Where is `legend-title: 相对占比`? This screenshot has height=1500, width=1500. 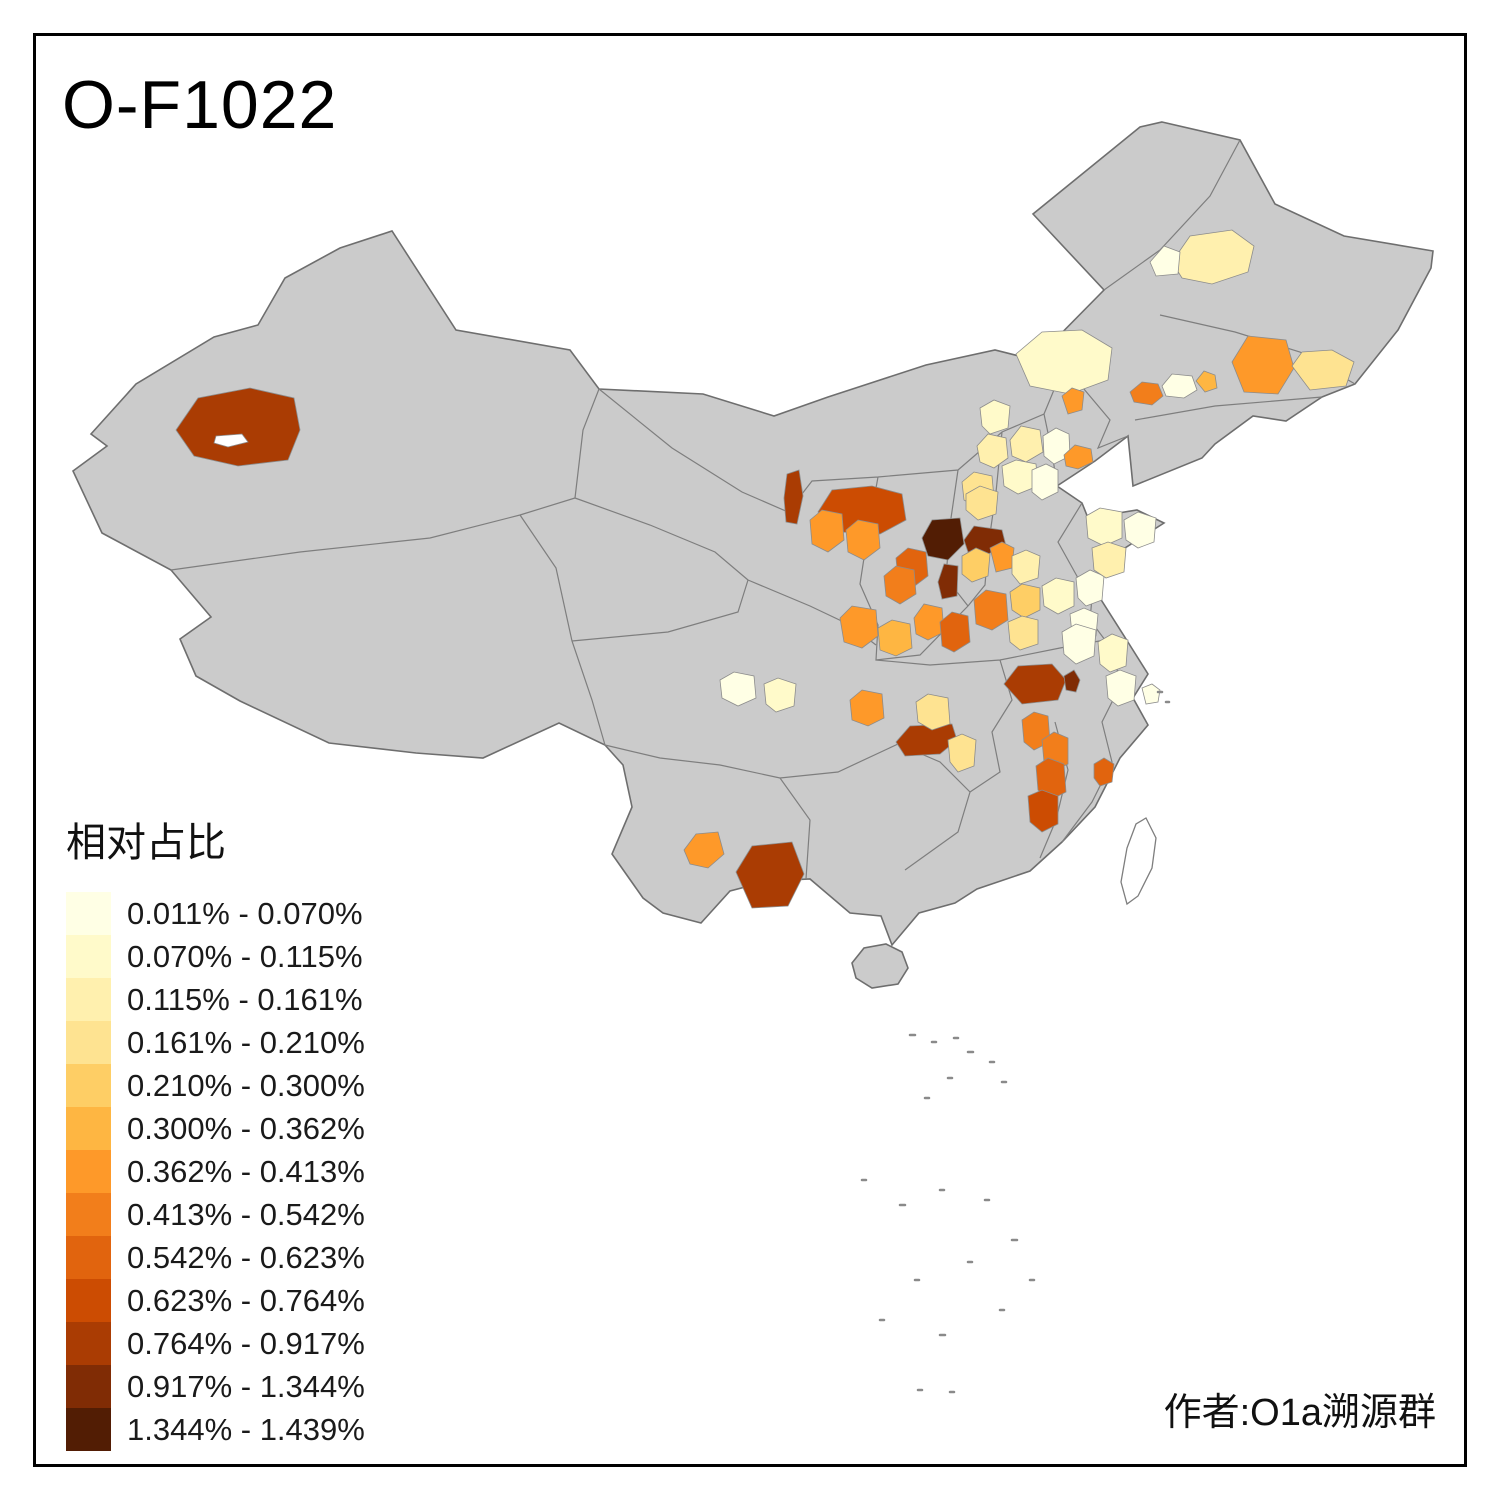
legend-title: 相对占比 is located at coordinates (146, 843).